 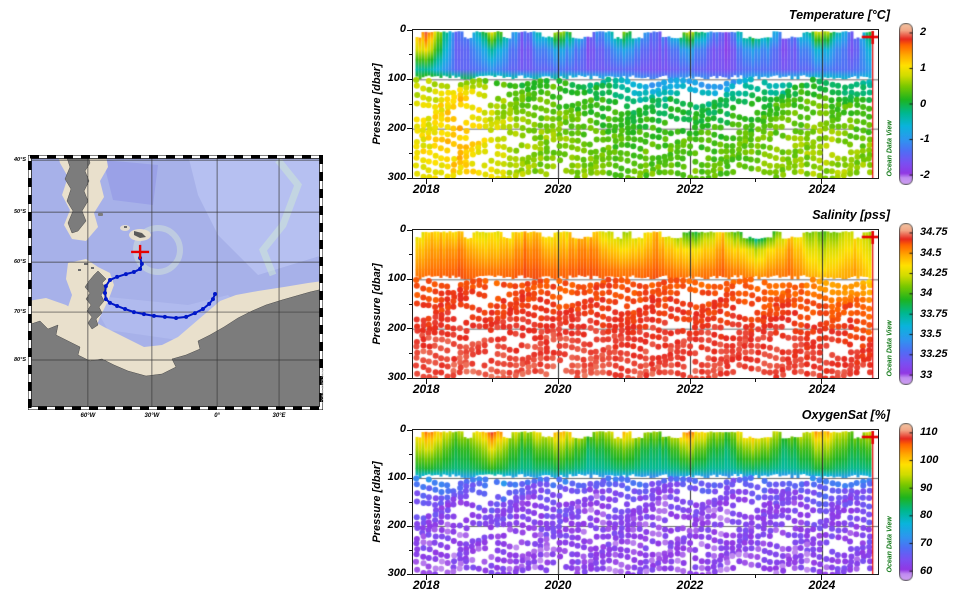 What do you see at coordinates (851, 215) in the screenshot?
I see `panel-title: Salinity [pss]` at bounding box center [851, 215].